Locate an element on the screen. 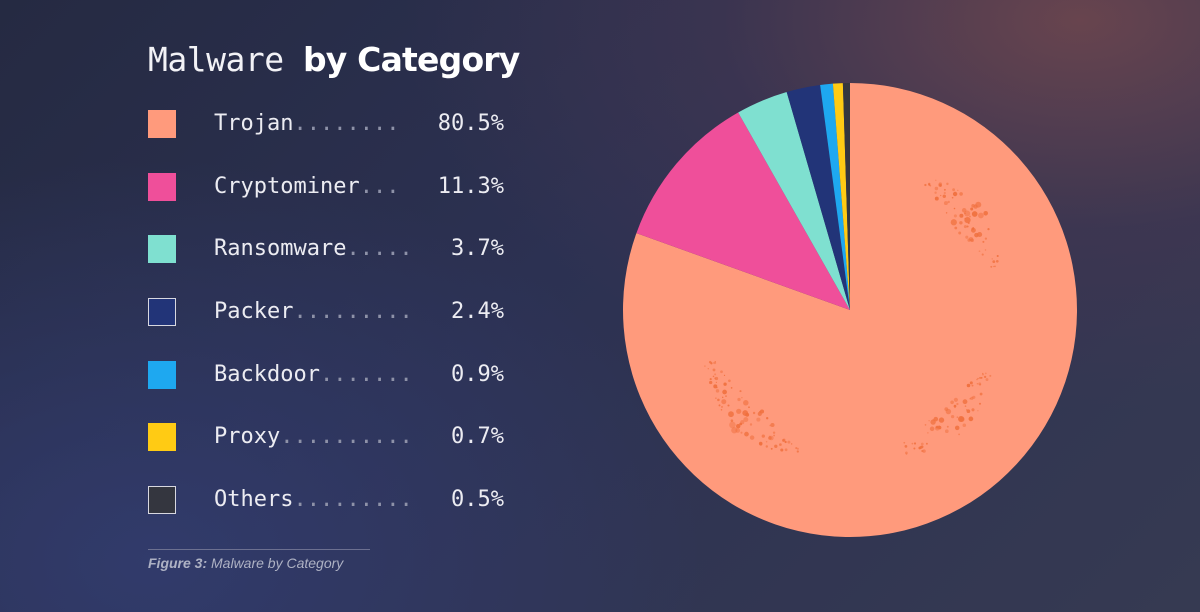 The height and width of the screenshot is (612, 1200). legend-item-ransomware: Ransomware..... 3.7% is located at coordinates (328, 261).